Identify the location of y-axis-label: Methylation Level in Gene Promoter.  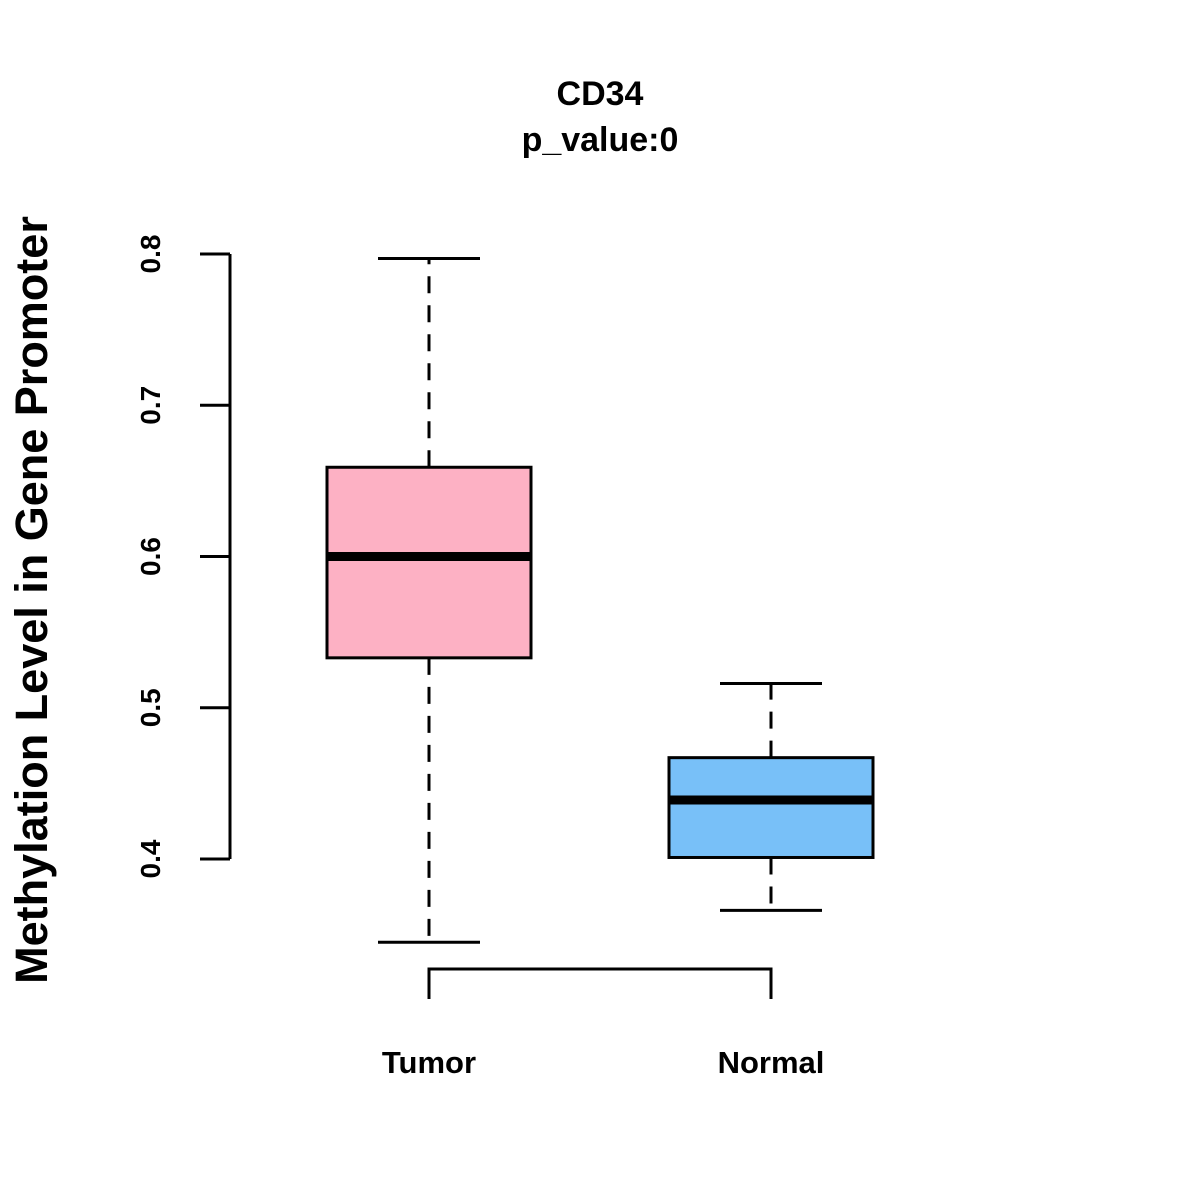
(31, 600).